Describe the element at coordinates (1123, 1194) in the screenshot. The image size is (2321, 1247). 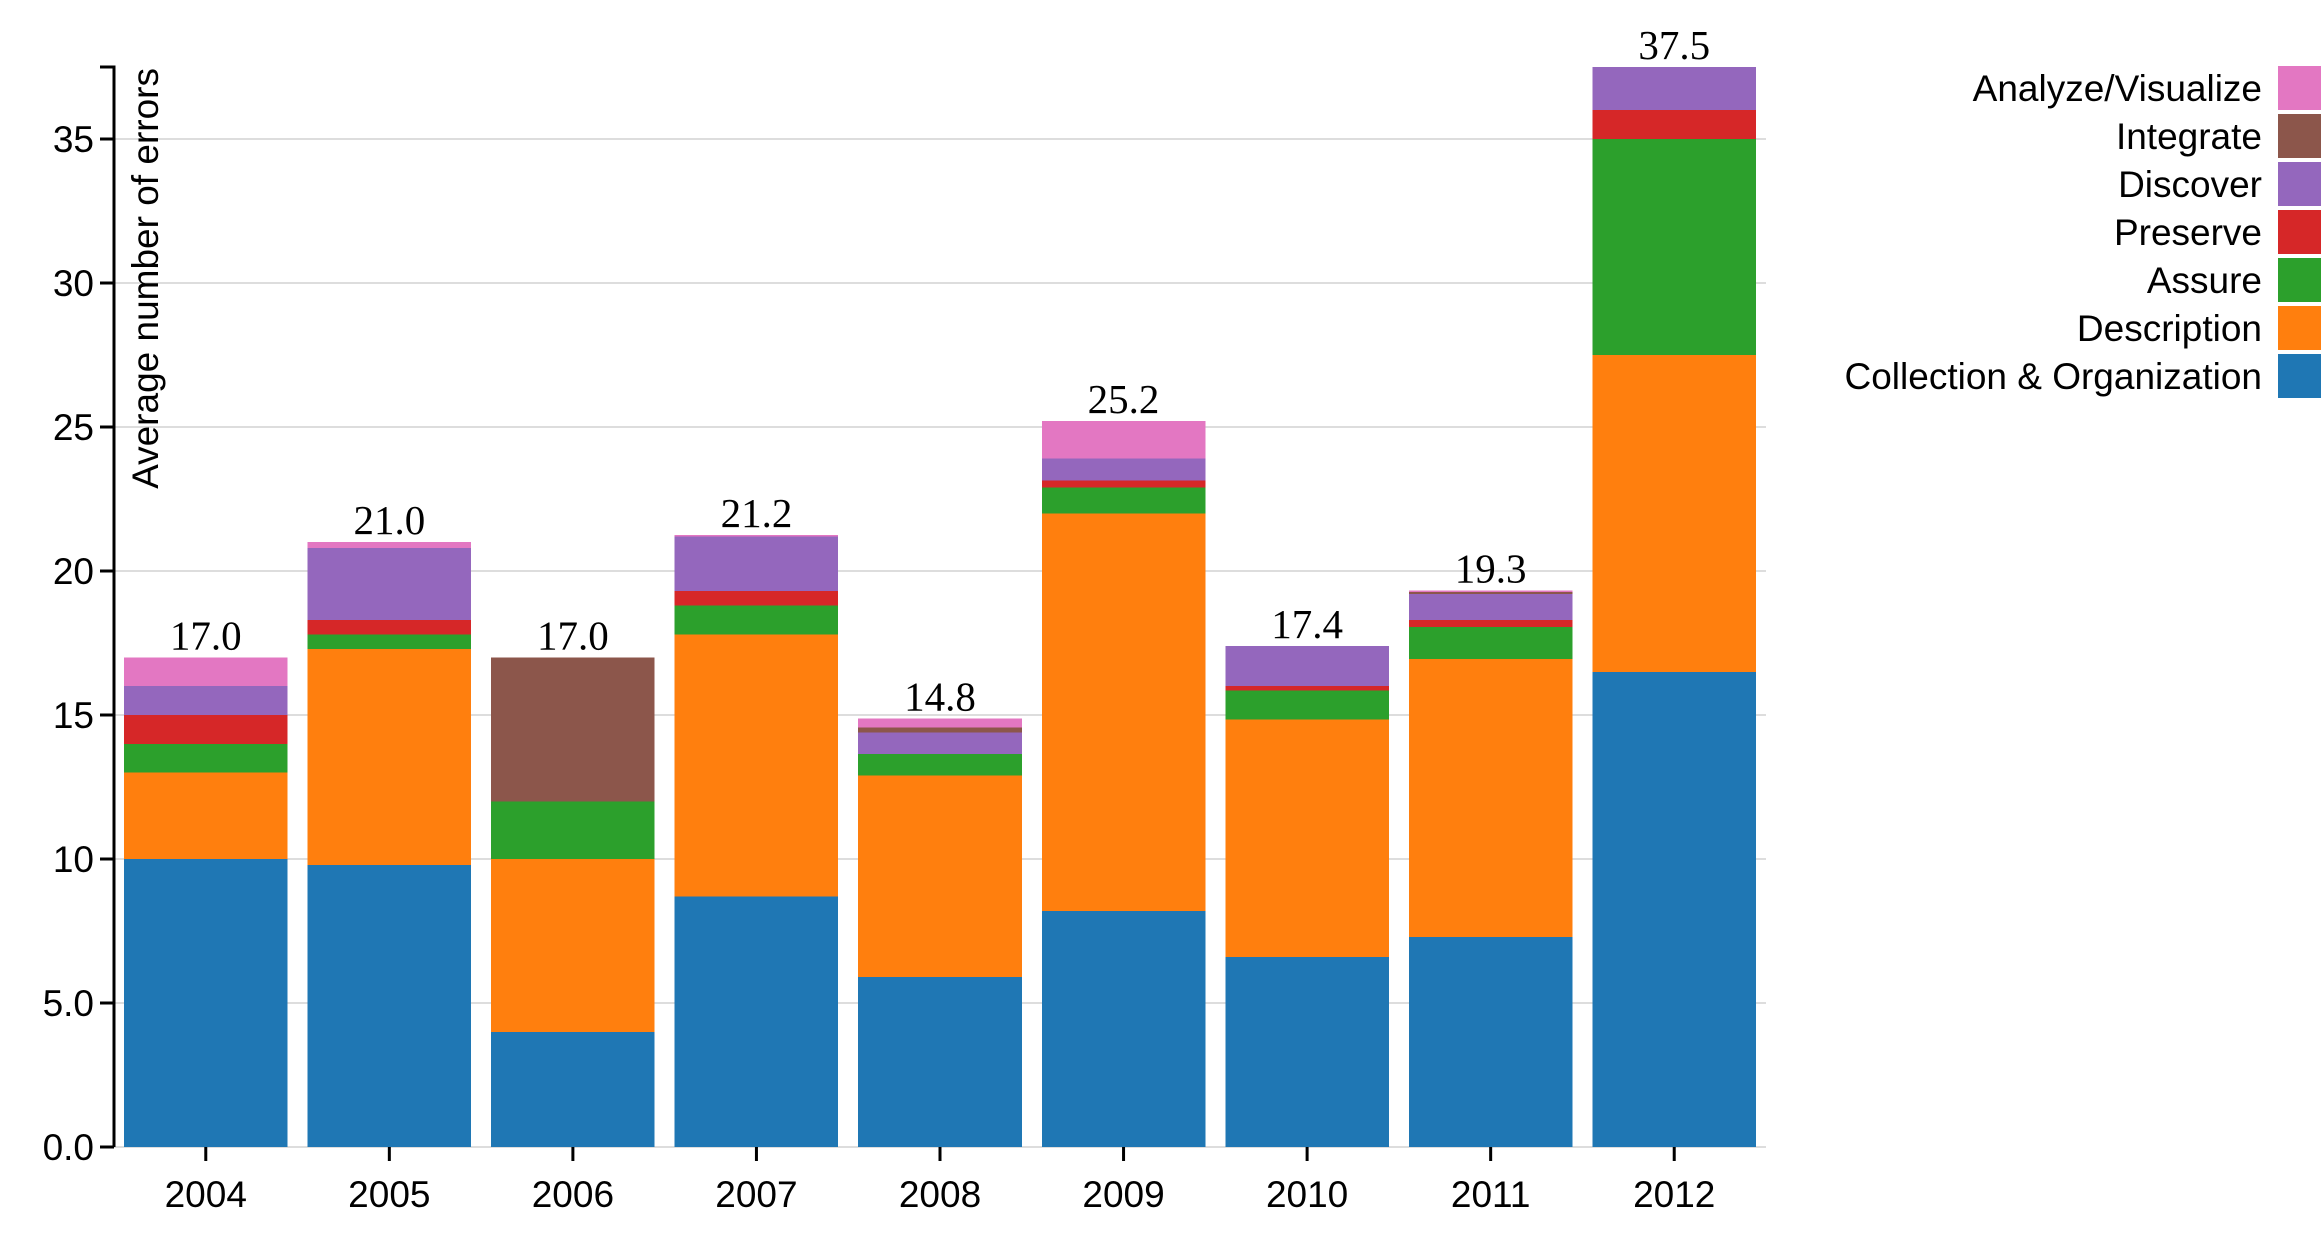
I see `x-tick-label: 2009` at that location.